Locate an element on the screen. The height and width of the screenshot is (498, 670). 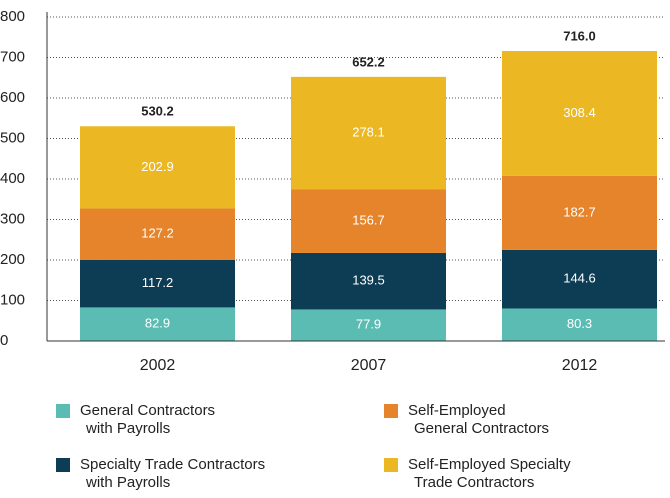
data-label: 202.9 is located at coordinates (157, 166).